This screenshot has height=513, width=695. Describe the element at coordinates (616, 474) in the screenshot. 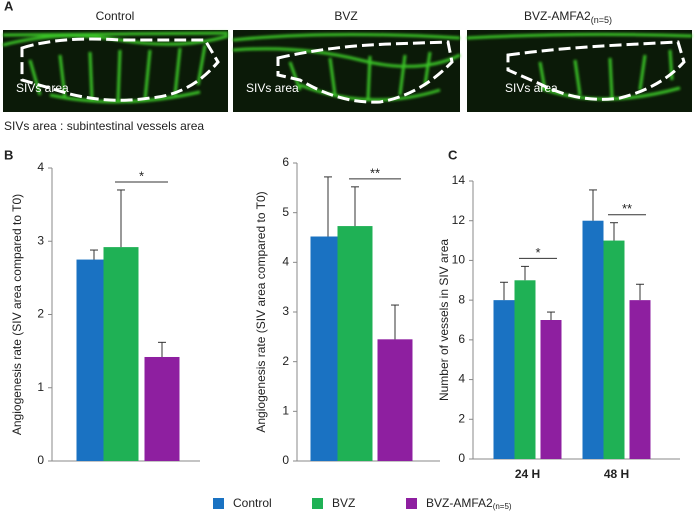

I see `x-tick-label: 48 H` at that location.